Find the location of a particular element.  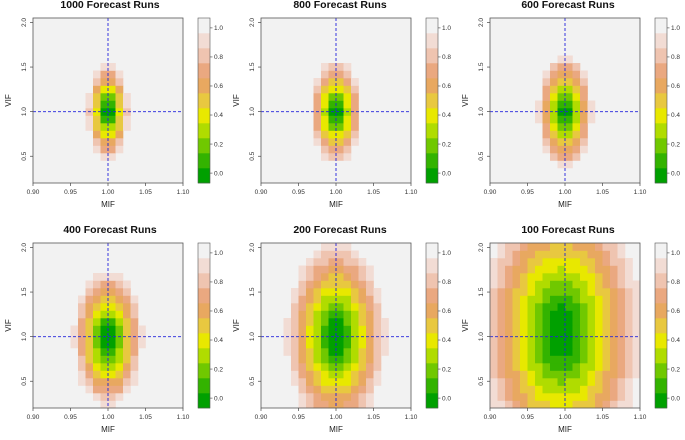

colorbar-frame is located at coordinates (661, 325).